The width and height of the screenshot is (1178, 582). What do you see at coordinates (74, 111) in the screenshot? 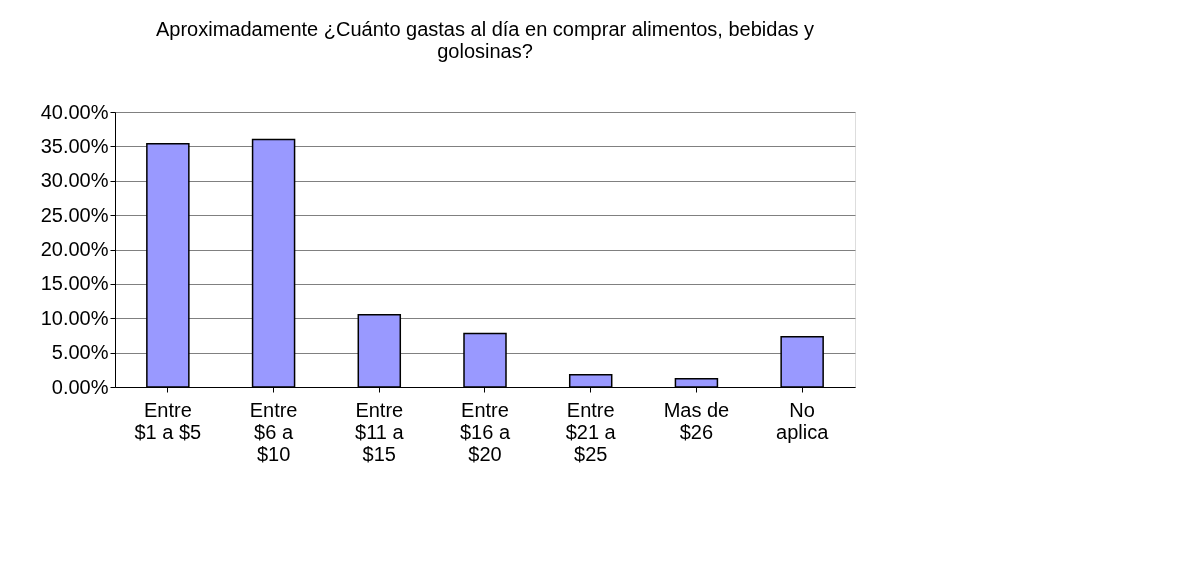
I see `y-tick-label: 40.00%` at bounding box center [74, 111].